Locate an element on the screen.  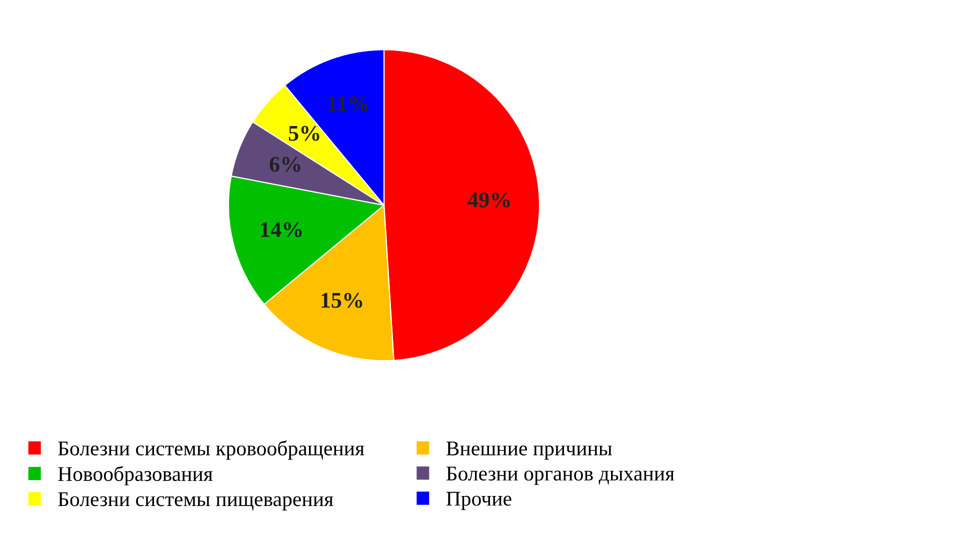
legend-label: Прочие is located at coordinates (479, 501).